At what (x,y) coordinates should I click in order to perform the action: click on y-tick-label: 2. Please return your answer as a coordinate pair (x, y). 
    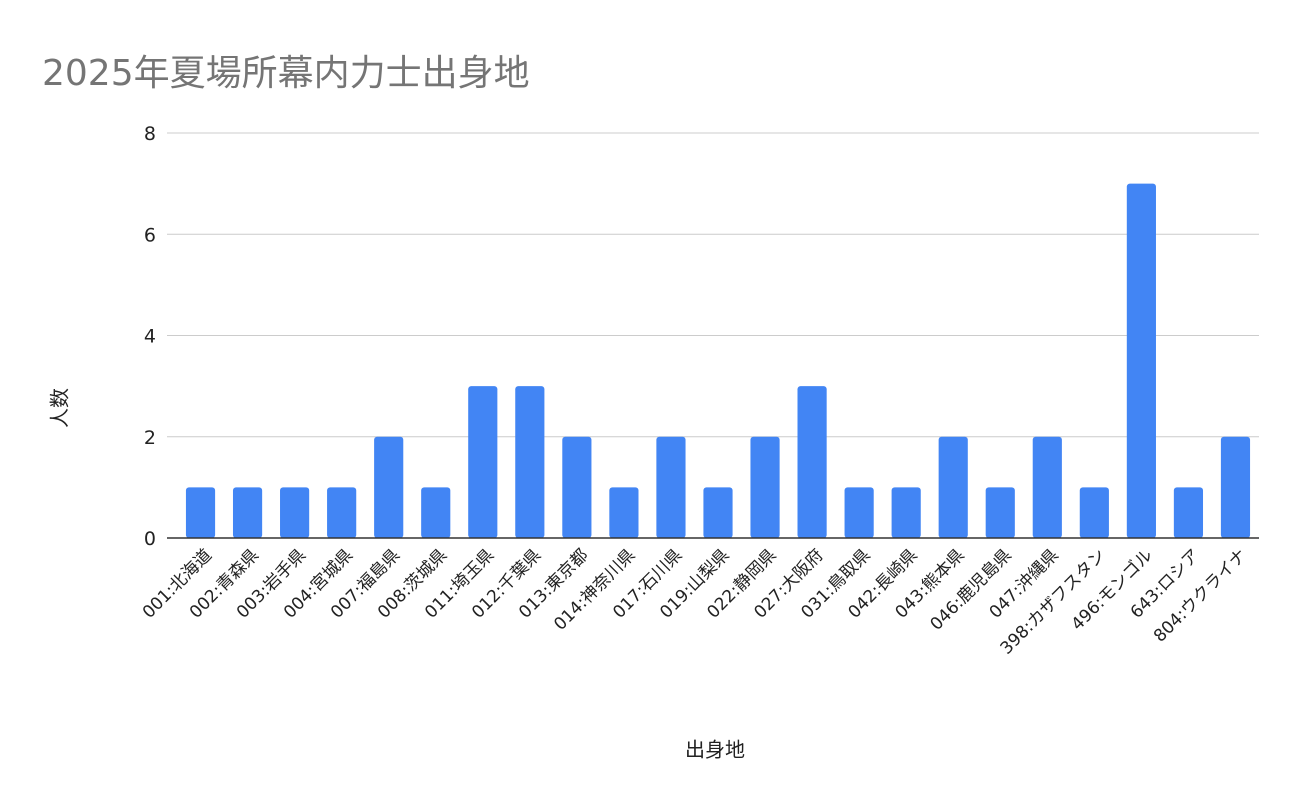
    Looking at the image, I should click on (150, 438).